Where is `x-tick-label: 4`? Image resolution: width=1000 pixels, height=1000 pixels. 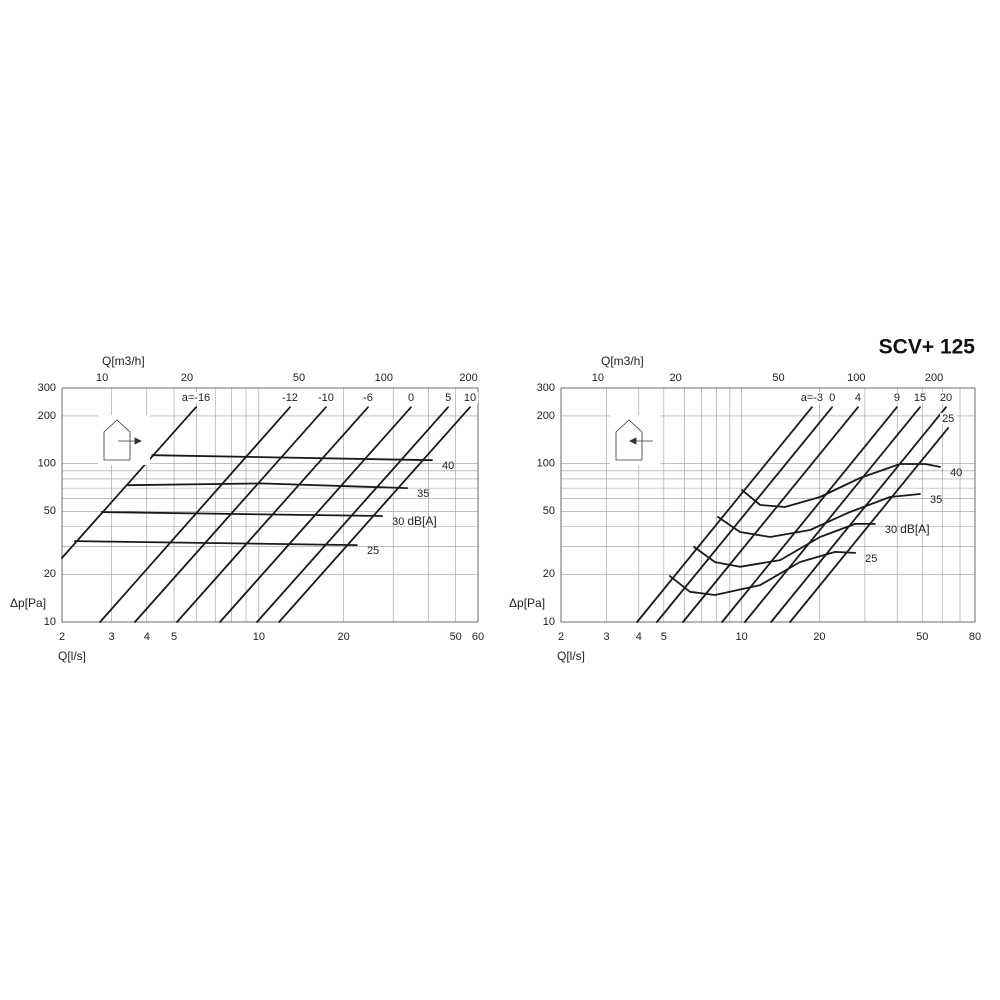 x-tick-label: 4 is located at coordinates (147, 637).